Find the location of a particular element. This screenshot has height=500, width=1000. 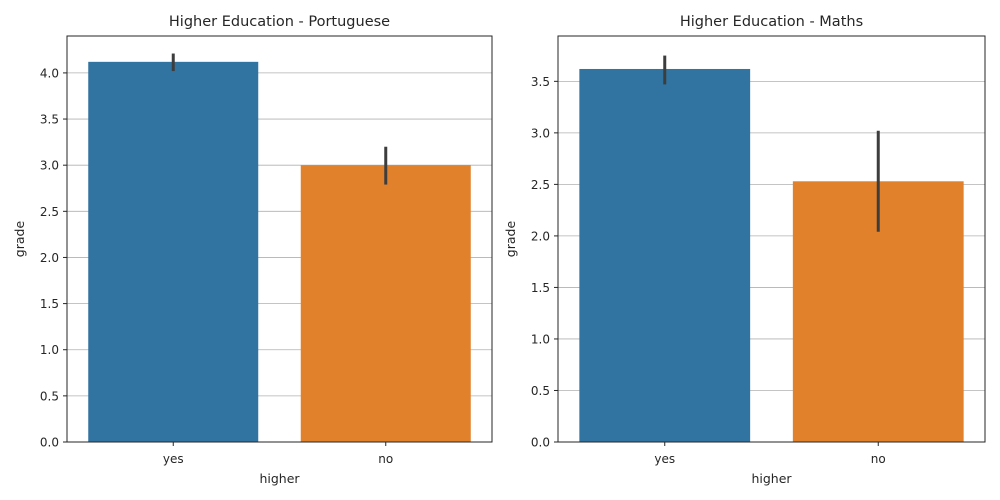

y-tick-label: 4.0 is located at coordinates (49, 73).